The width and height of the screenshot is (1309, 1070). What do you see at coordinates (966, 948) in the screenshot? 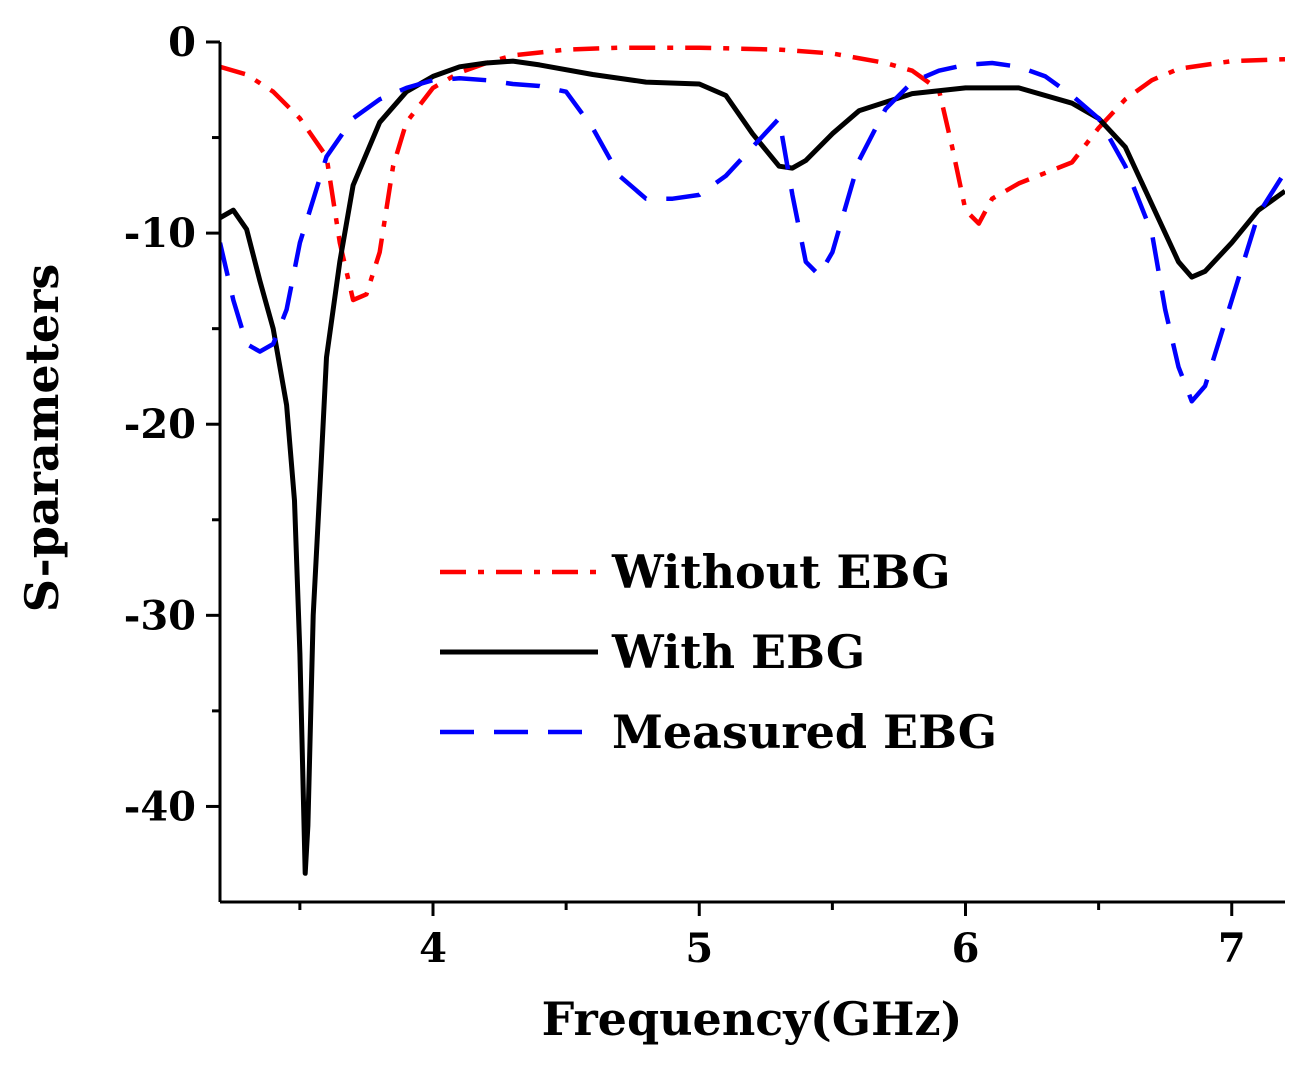
I see `x-tick-label: 6` at bounding box center [966, 948].